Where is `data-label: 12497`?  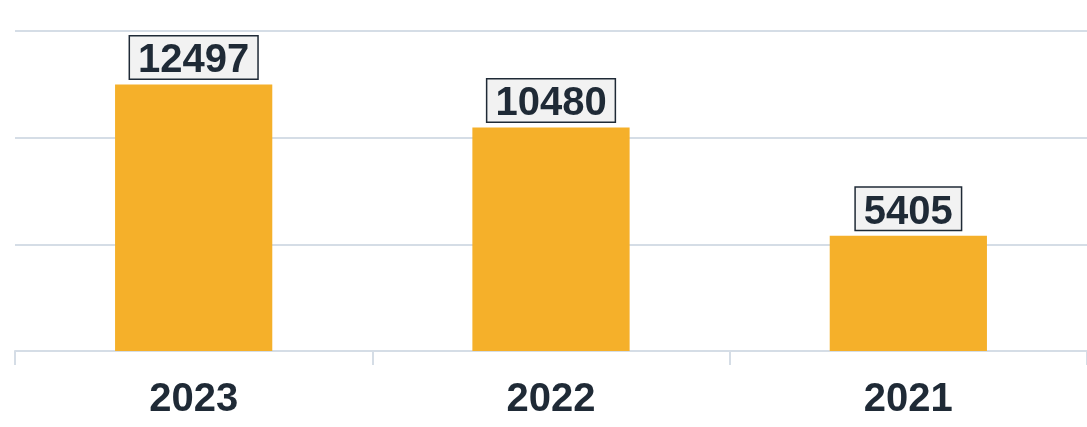
data-label: 12497 is located at coordinates (194, 58).